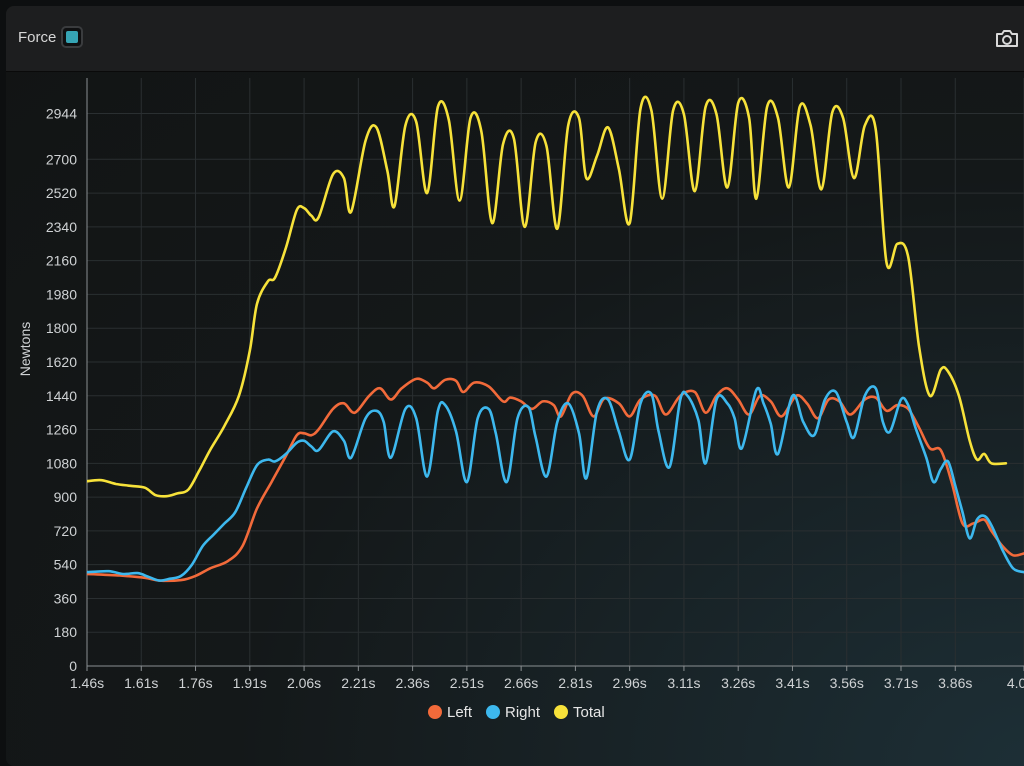  Describe the element at coordinates (467, 683) in the screenshot. I see `x-tick-label: 2.51s` at that location.